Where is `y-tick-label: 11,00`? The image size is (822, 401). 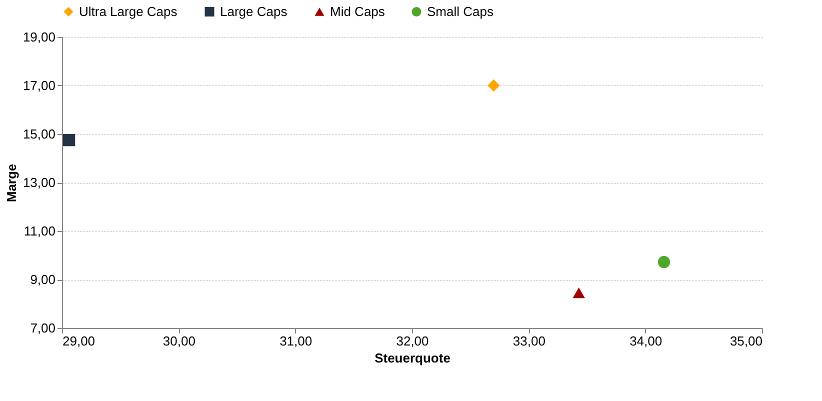
y-tick-label: 11,00 is located at coordinates (40, 231).